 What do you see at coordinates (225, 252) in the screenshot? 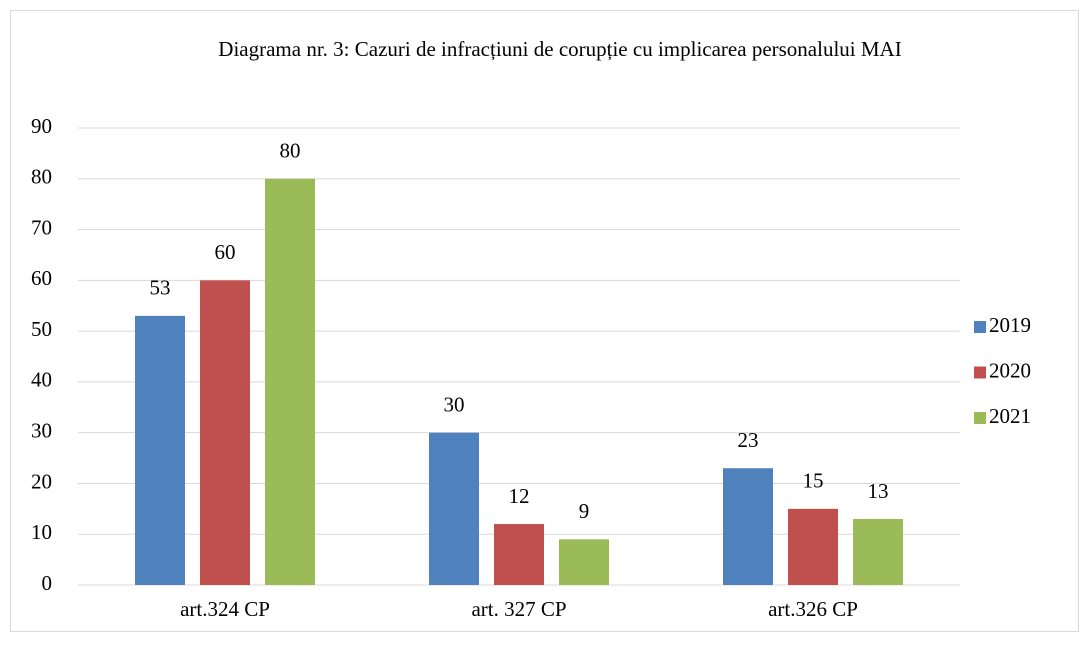
I see `data-label: 60` at bounding box center [225, 252].